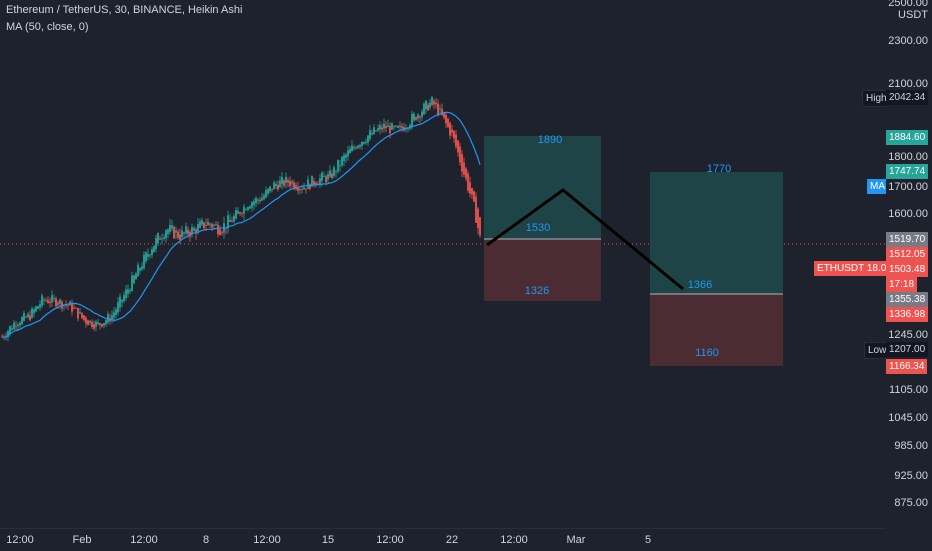 The image size is (932, 551). I want to click on box1-stop-label: 1326, so click(537, 291).